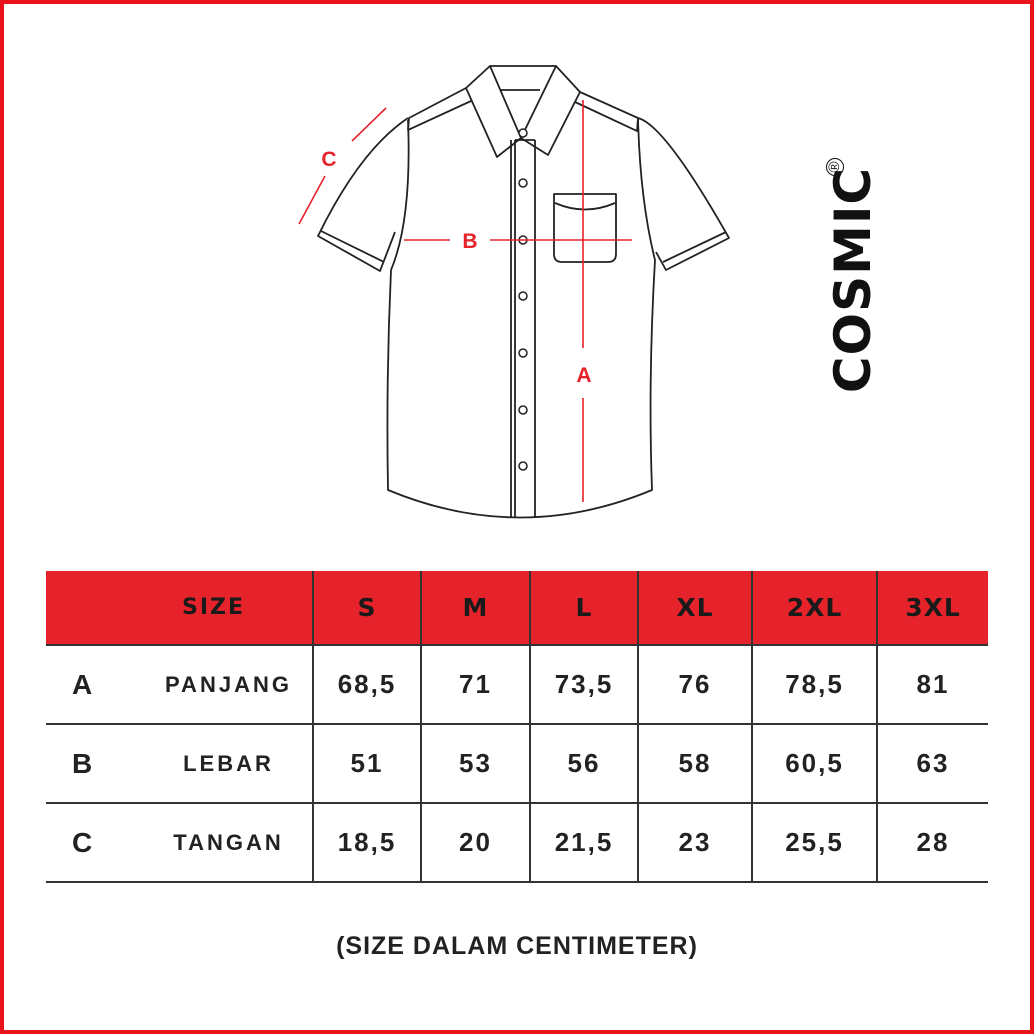 This screenshot has width=1034, height=1034. I want to click on cell: 21,5, so click(583, 843).